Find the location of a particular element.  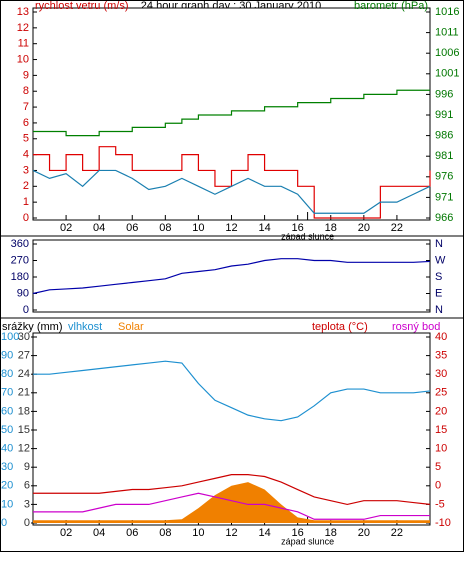

y-tick-label: 270 is located at coordinates (20, 260).